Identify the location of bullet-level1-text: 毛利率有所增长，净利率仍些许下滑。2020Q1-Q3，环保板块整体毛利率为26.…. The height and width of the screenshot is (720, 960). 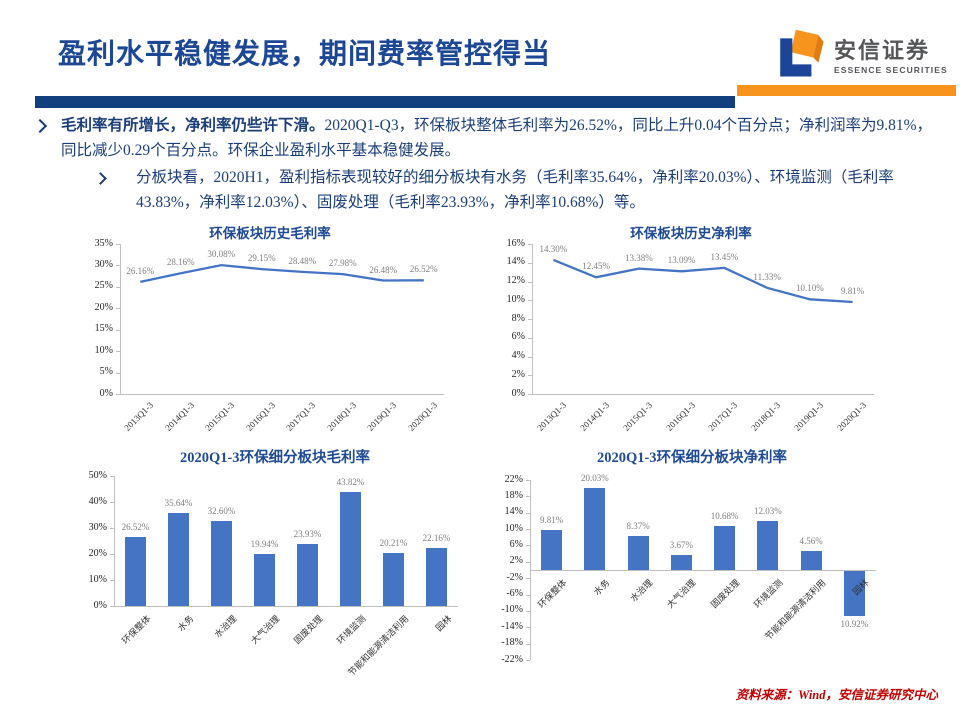
(499, 138).